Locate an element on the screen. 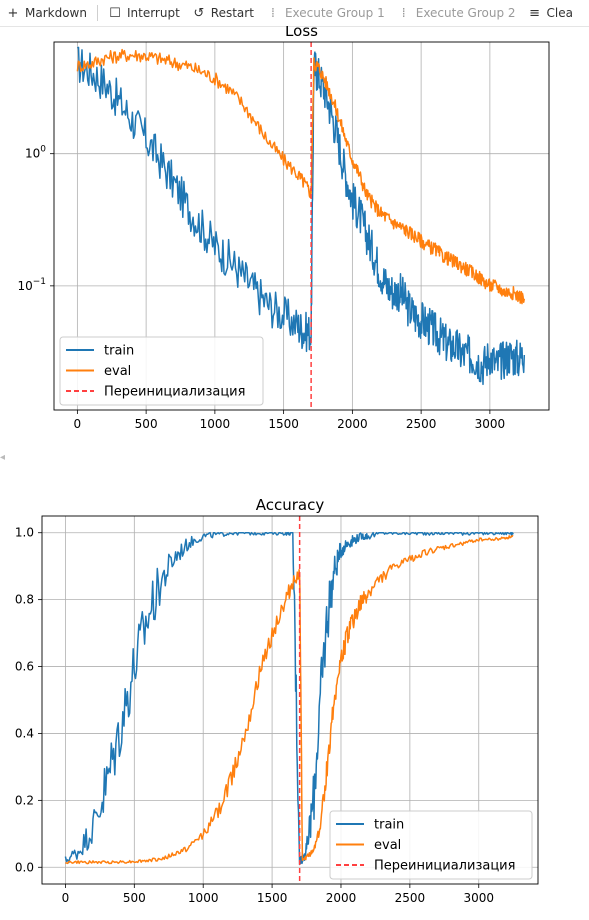  add-markdown-button: + Markdown is located at coordinates (46, 13).